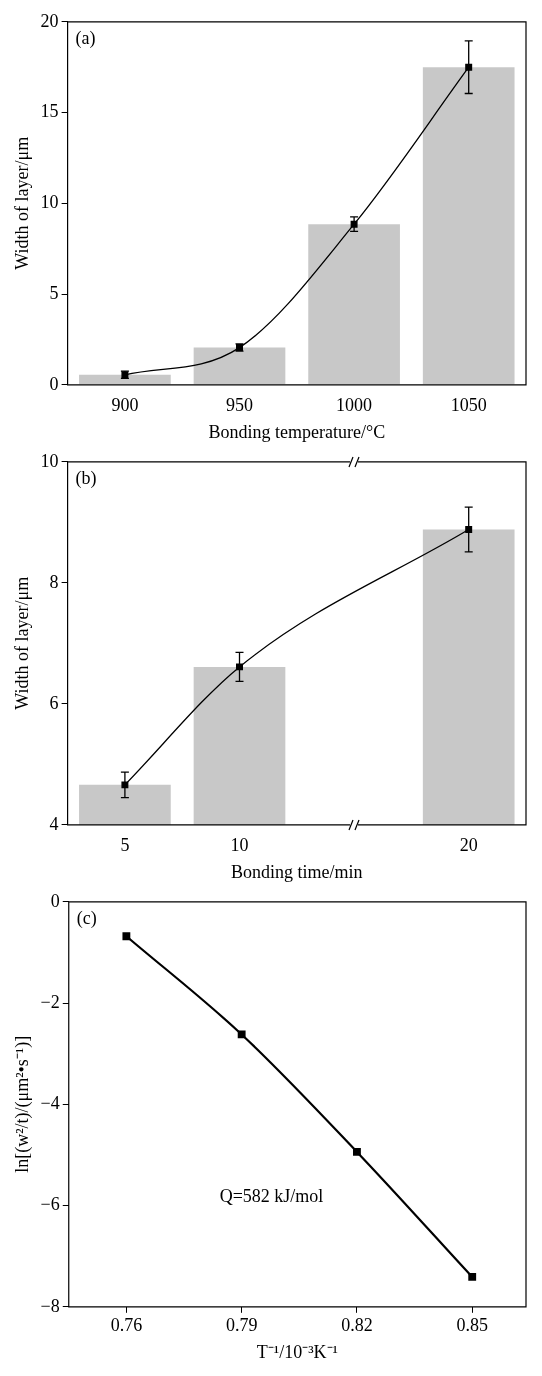  I want to click on chart-title: (b), so click(86, 478).